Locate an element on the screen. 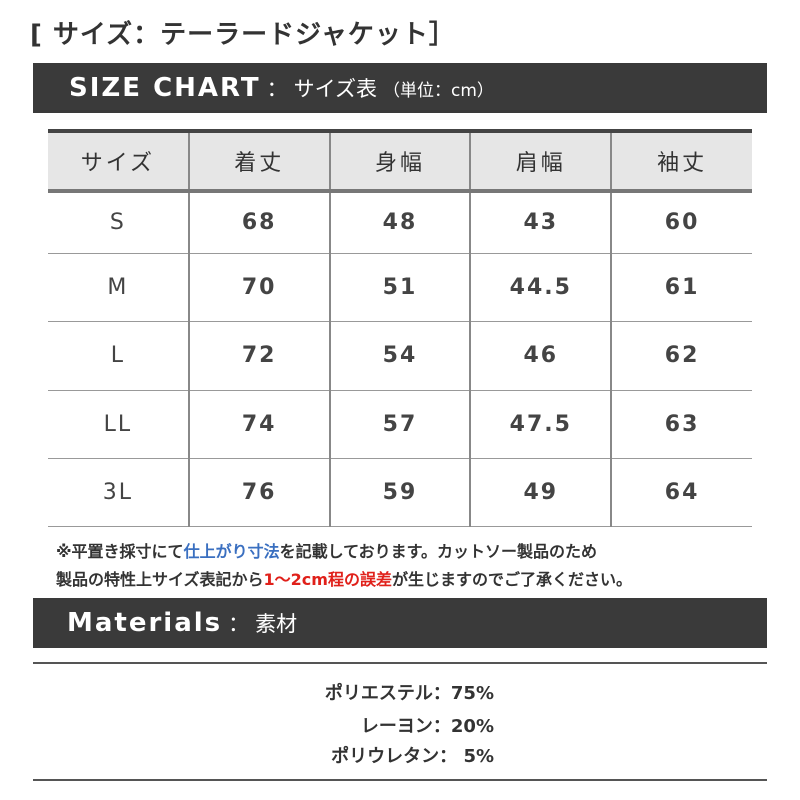  table-row: S 68 48 43 60 is located at coordinates (400, 222).